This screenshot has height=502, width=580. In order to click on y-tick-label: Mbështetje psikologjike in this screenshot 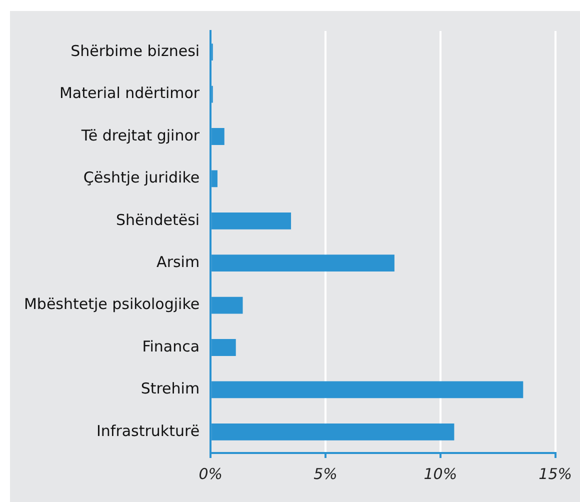, I will do `click(112, 304)`.